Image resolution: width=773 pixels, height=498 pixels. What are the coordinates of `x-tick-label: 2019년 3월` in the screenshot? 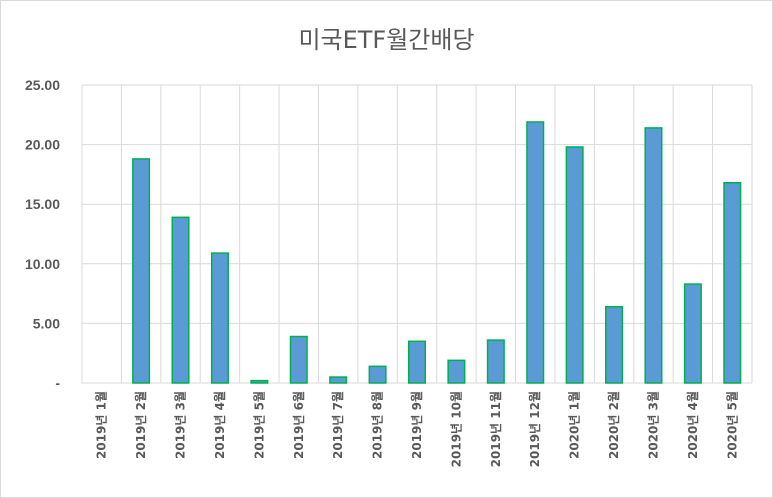 It's located at (180, 425).